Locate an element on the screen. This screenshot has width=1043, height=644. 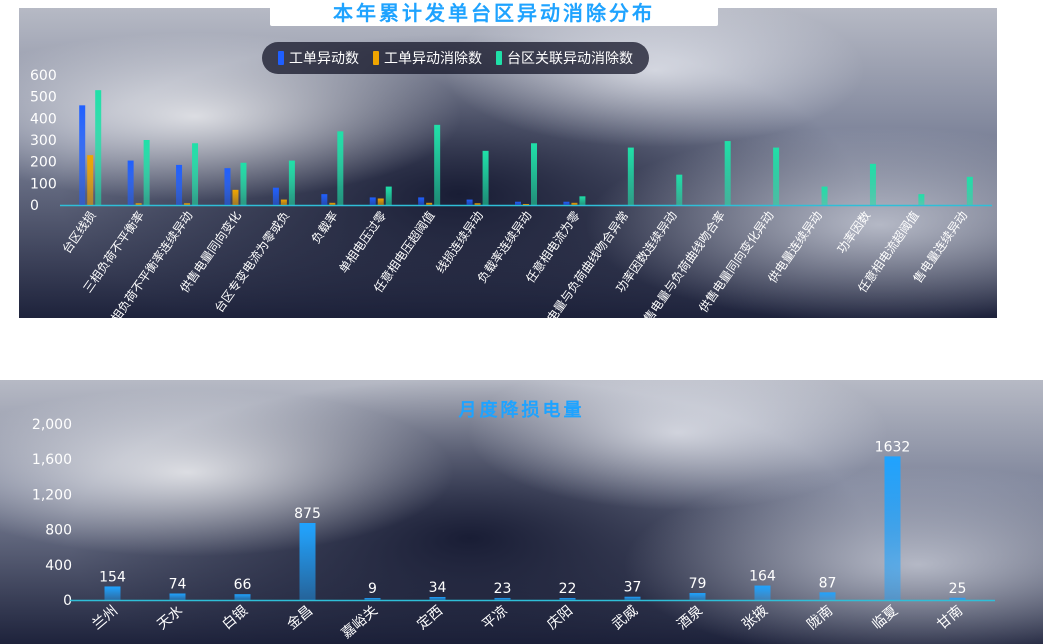
top-y-tick-label: 600 is located at coordinates (43, 76).